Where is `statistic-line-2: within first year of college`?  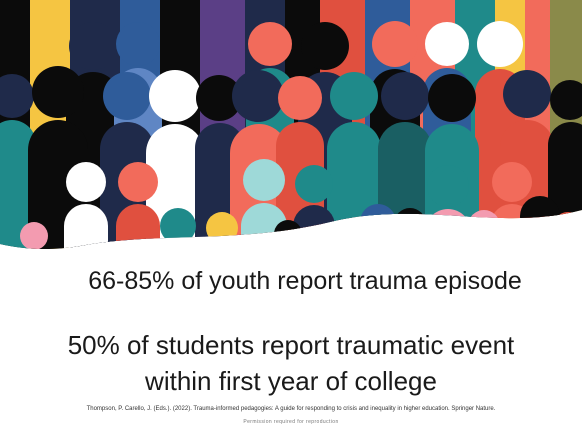 statistic-line-2: within first year of college is located at coordinates (291, 381).